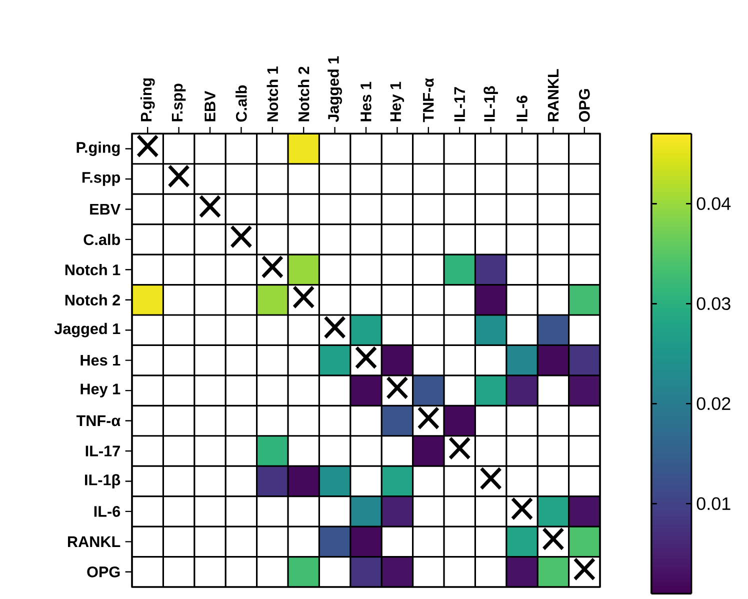 The image size is (748, 599). What do you see at coordinates (713, 203) in the screenshot?
I see `color-bar-label: 0.04` at bounding box center [713, 203].